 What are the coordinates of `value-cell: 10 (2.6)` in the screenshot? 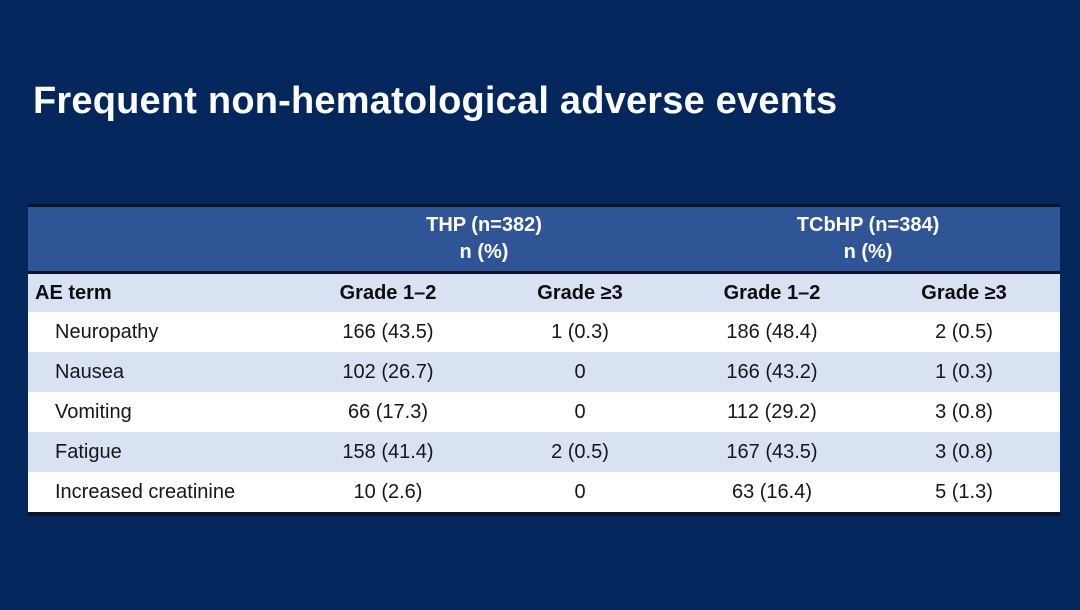 It's located at (388, 491).